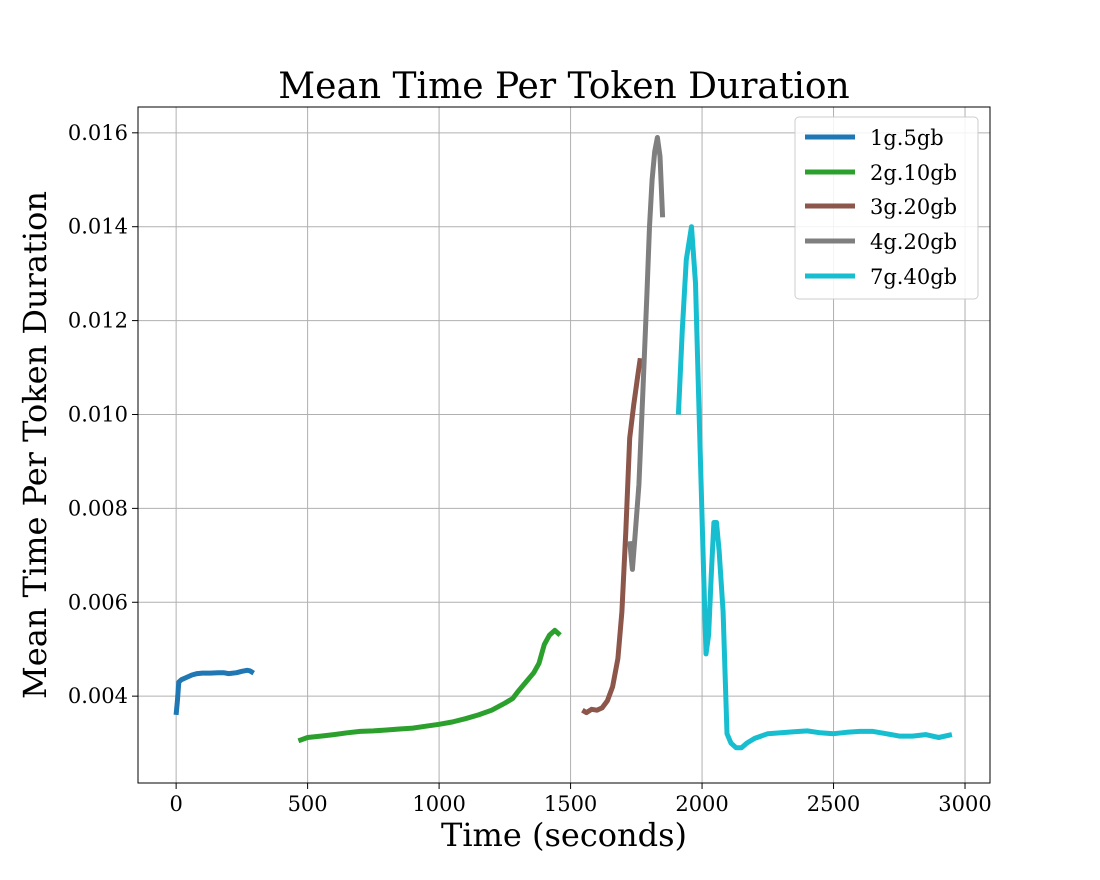 The height and width of the screenshot is (880, 1100). What do you see at coordinates (98, 133) in the screenshot?
I see `y-tick-label: 0.016` at bounding box center [98, 133].